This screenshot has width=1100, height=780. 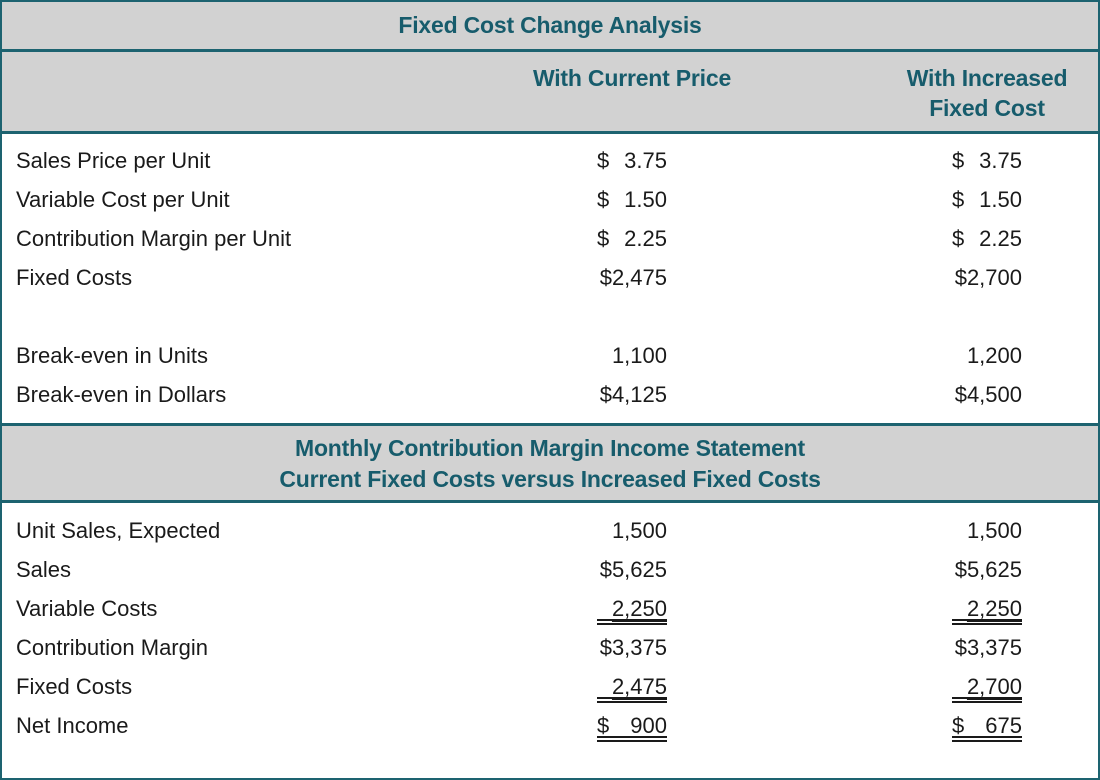 I want to click on row-label: Sales, so click(x=44, y=569).